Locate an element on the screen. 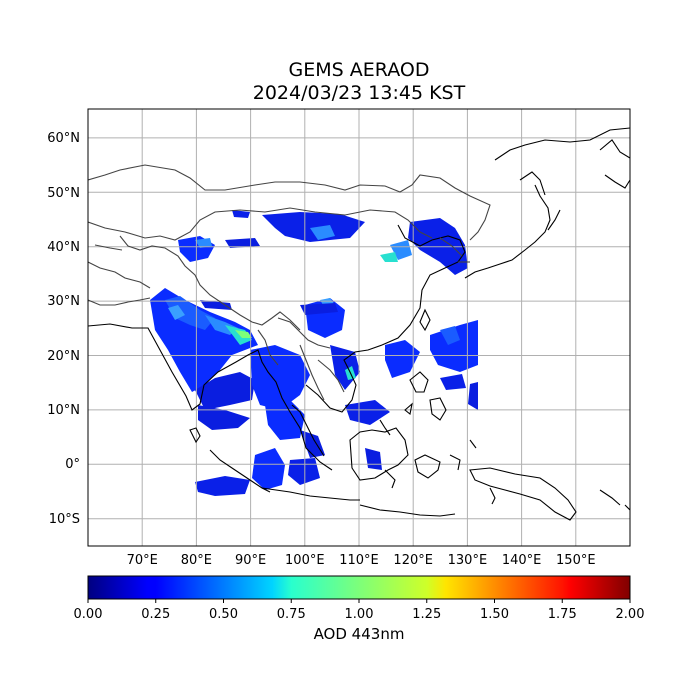  lat-tick-label: 20°N is located at coordinates (63, 356).